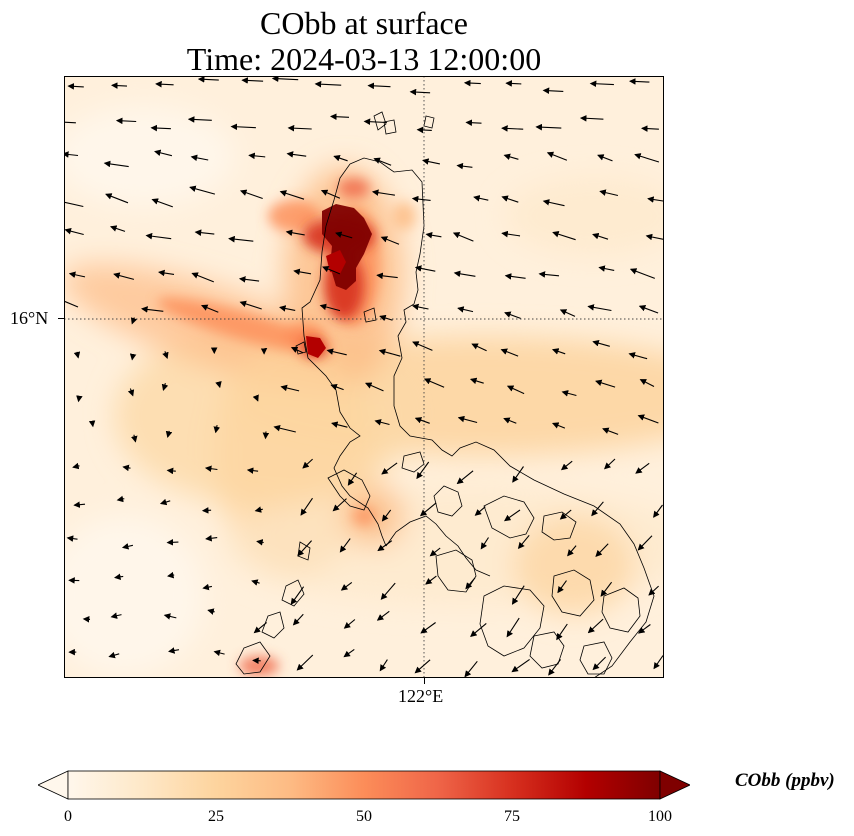 This screenshot has height=836, width=854. What do you see at coordinates (29, 318) in the screenshot?
I see `ytick-label-16n: 16°N` at bounding box center [29, 318].